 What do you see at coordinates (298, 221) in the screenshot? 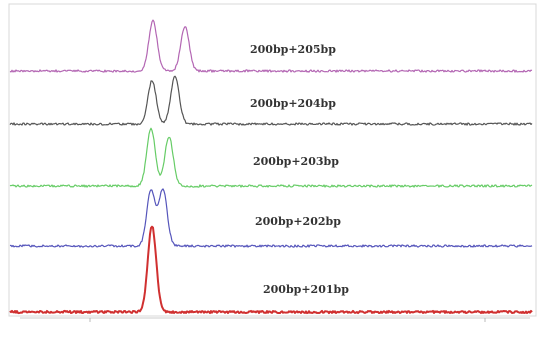
I see `trace-label-4: 200bp+202bp` at bounding box center [298, 221].